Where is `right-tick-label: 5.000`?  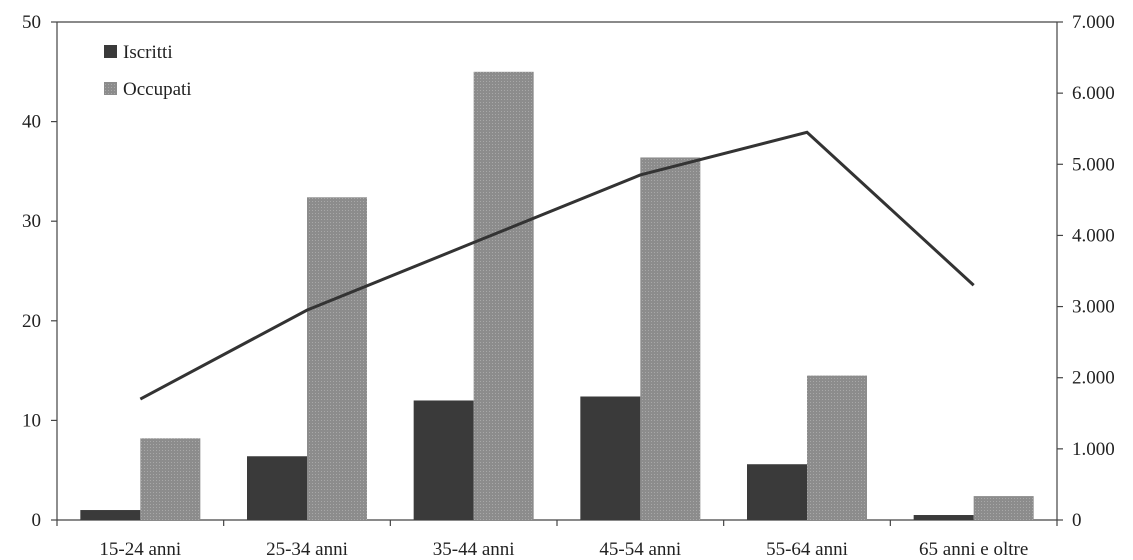
right-tick-label: 5.000 is located at coordinates (1093, 164).